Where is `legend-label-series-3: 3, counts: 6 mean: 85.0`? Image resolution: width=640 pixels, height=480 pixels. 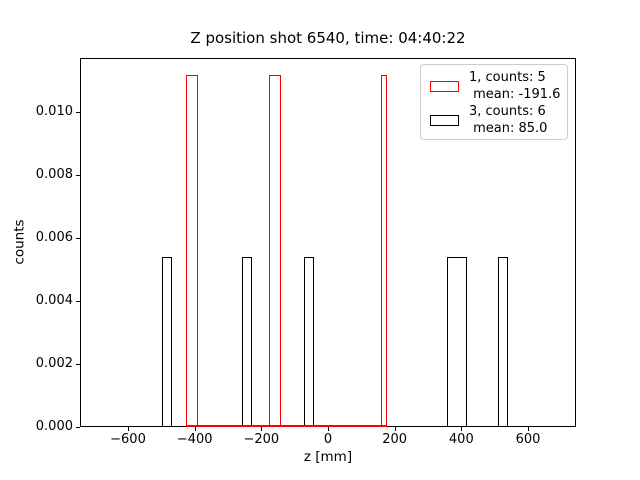
legend-label-series-3: 3, counts: 6 mean: 85.0 is located at coordinates (508, 120).